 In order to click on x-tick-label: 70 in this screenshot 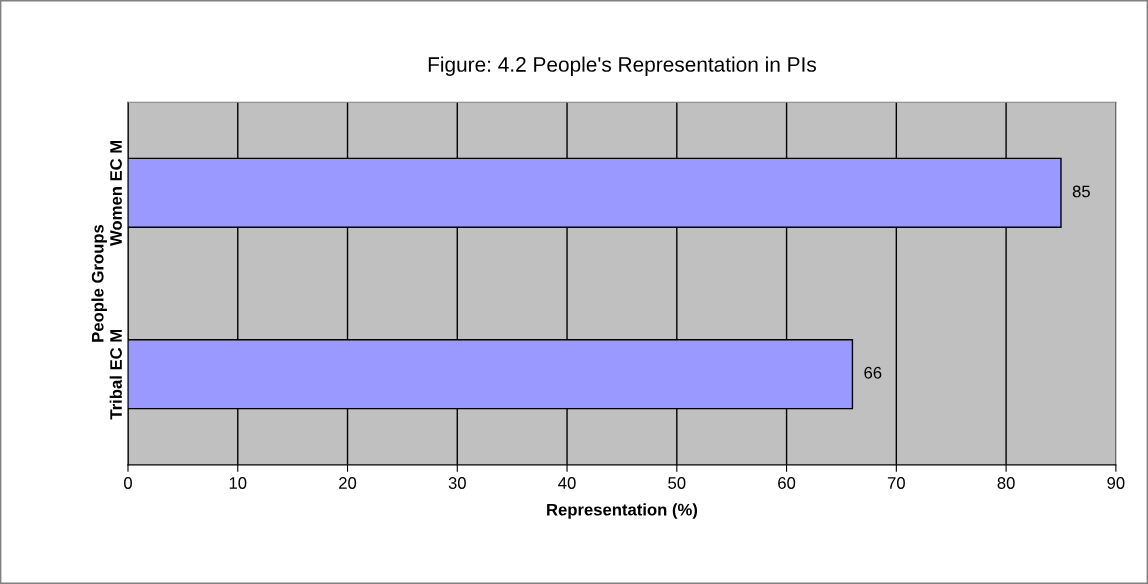, I will do `click(896, 483)`.